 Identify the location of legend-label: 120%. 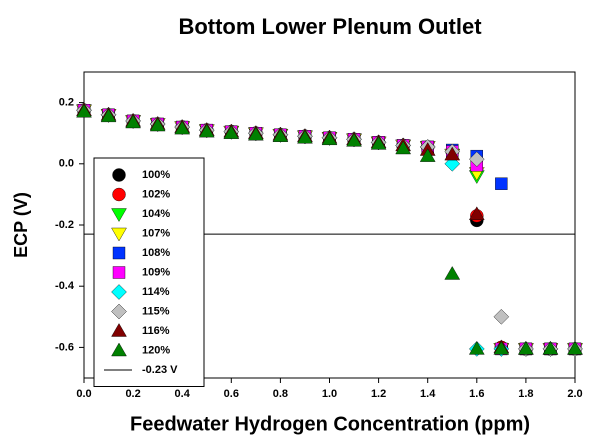
(156, 350).